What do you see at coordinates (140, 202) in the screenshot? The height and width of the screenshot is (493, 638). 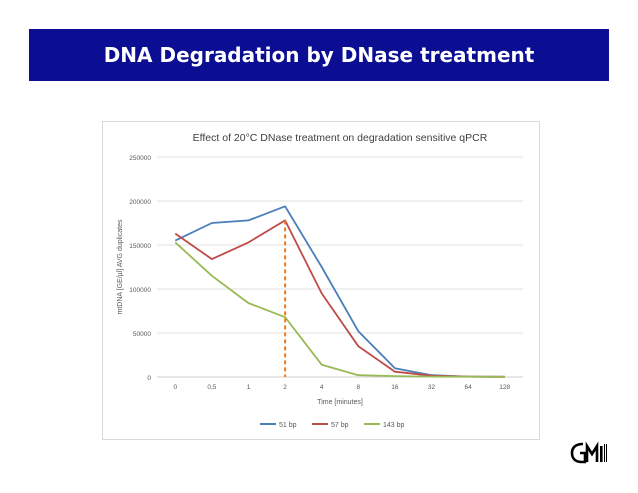 I see `y-tick-label: 200000` at bounding box center [140, 202].